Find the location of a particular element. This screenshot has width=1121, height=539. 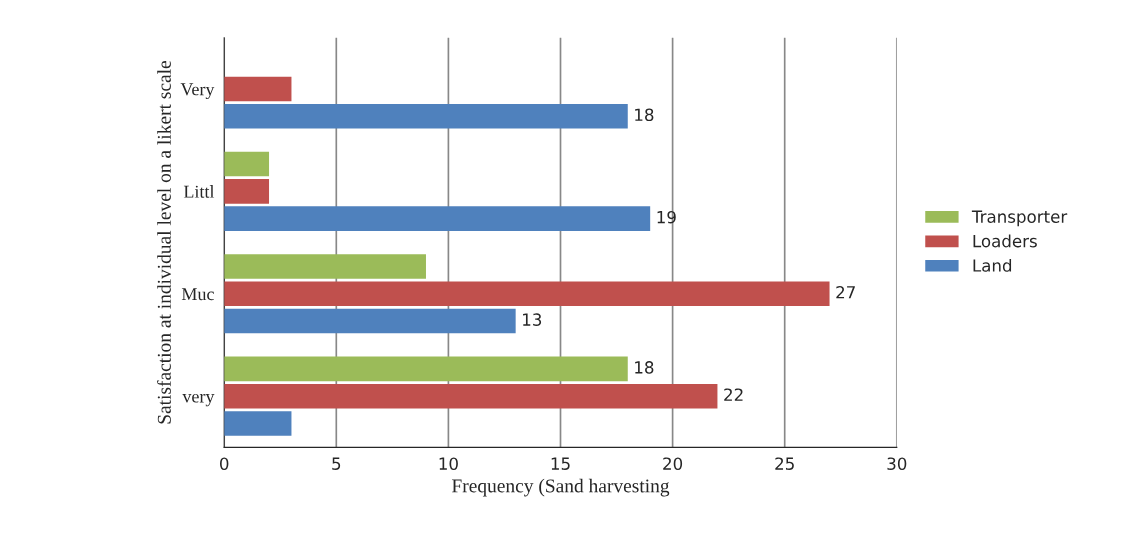

x-tick-label: 20 is located at coordinates (673, 463).